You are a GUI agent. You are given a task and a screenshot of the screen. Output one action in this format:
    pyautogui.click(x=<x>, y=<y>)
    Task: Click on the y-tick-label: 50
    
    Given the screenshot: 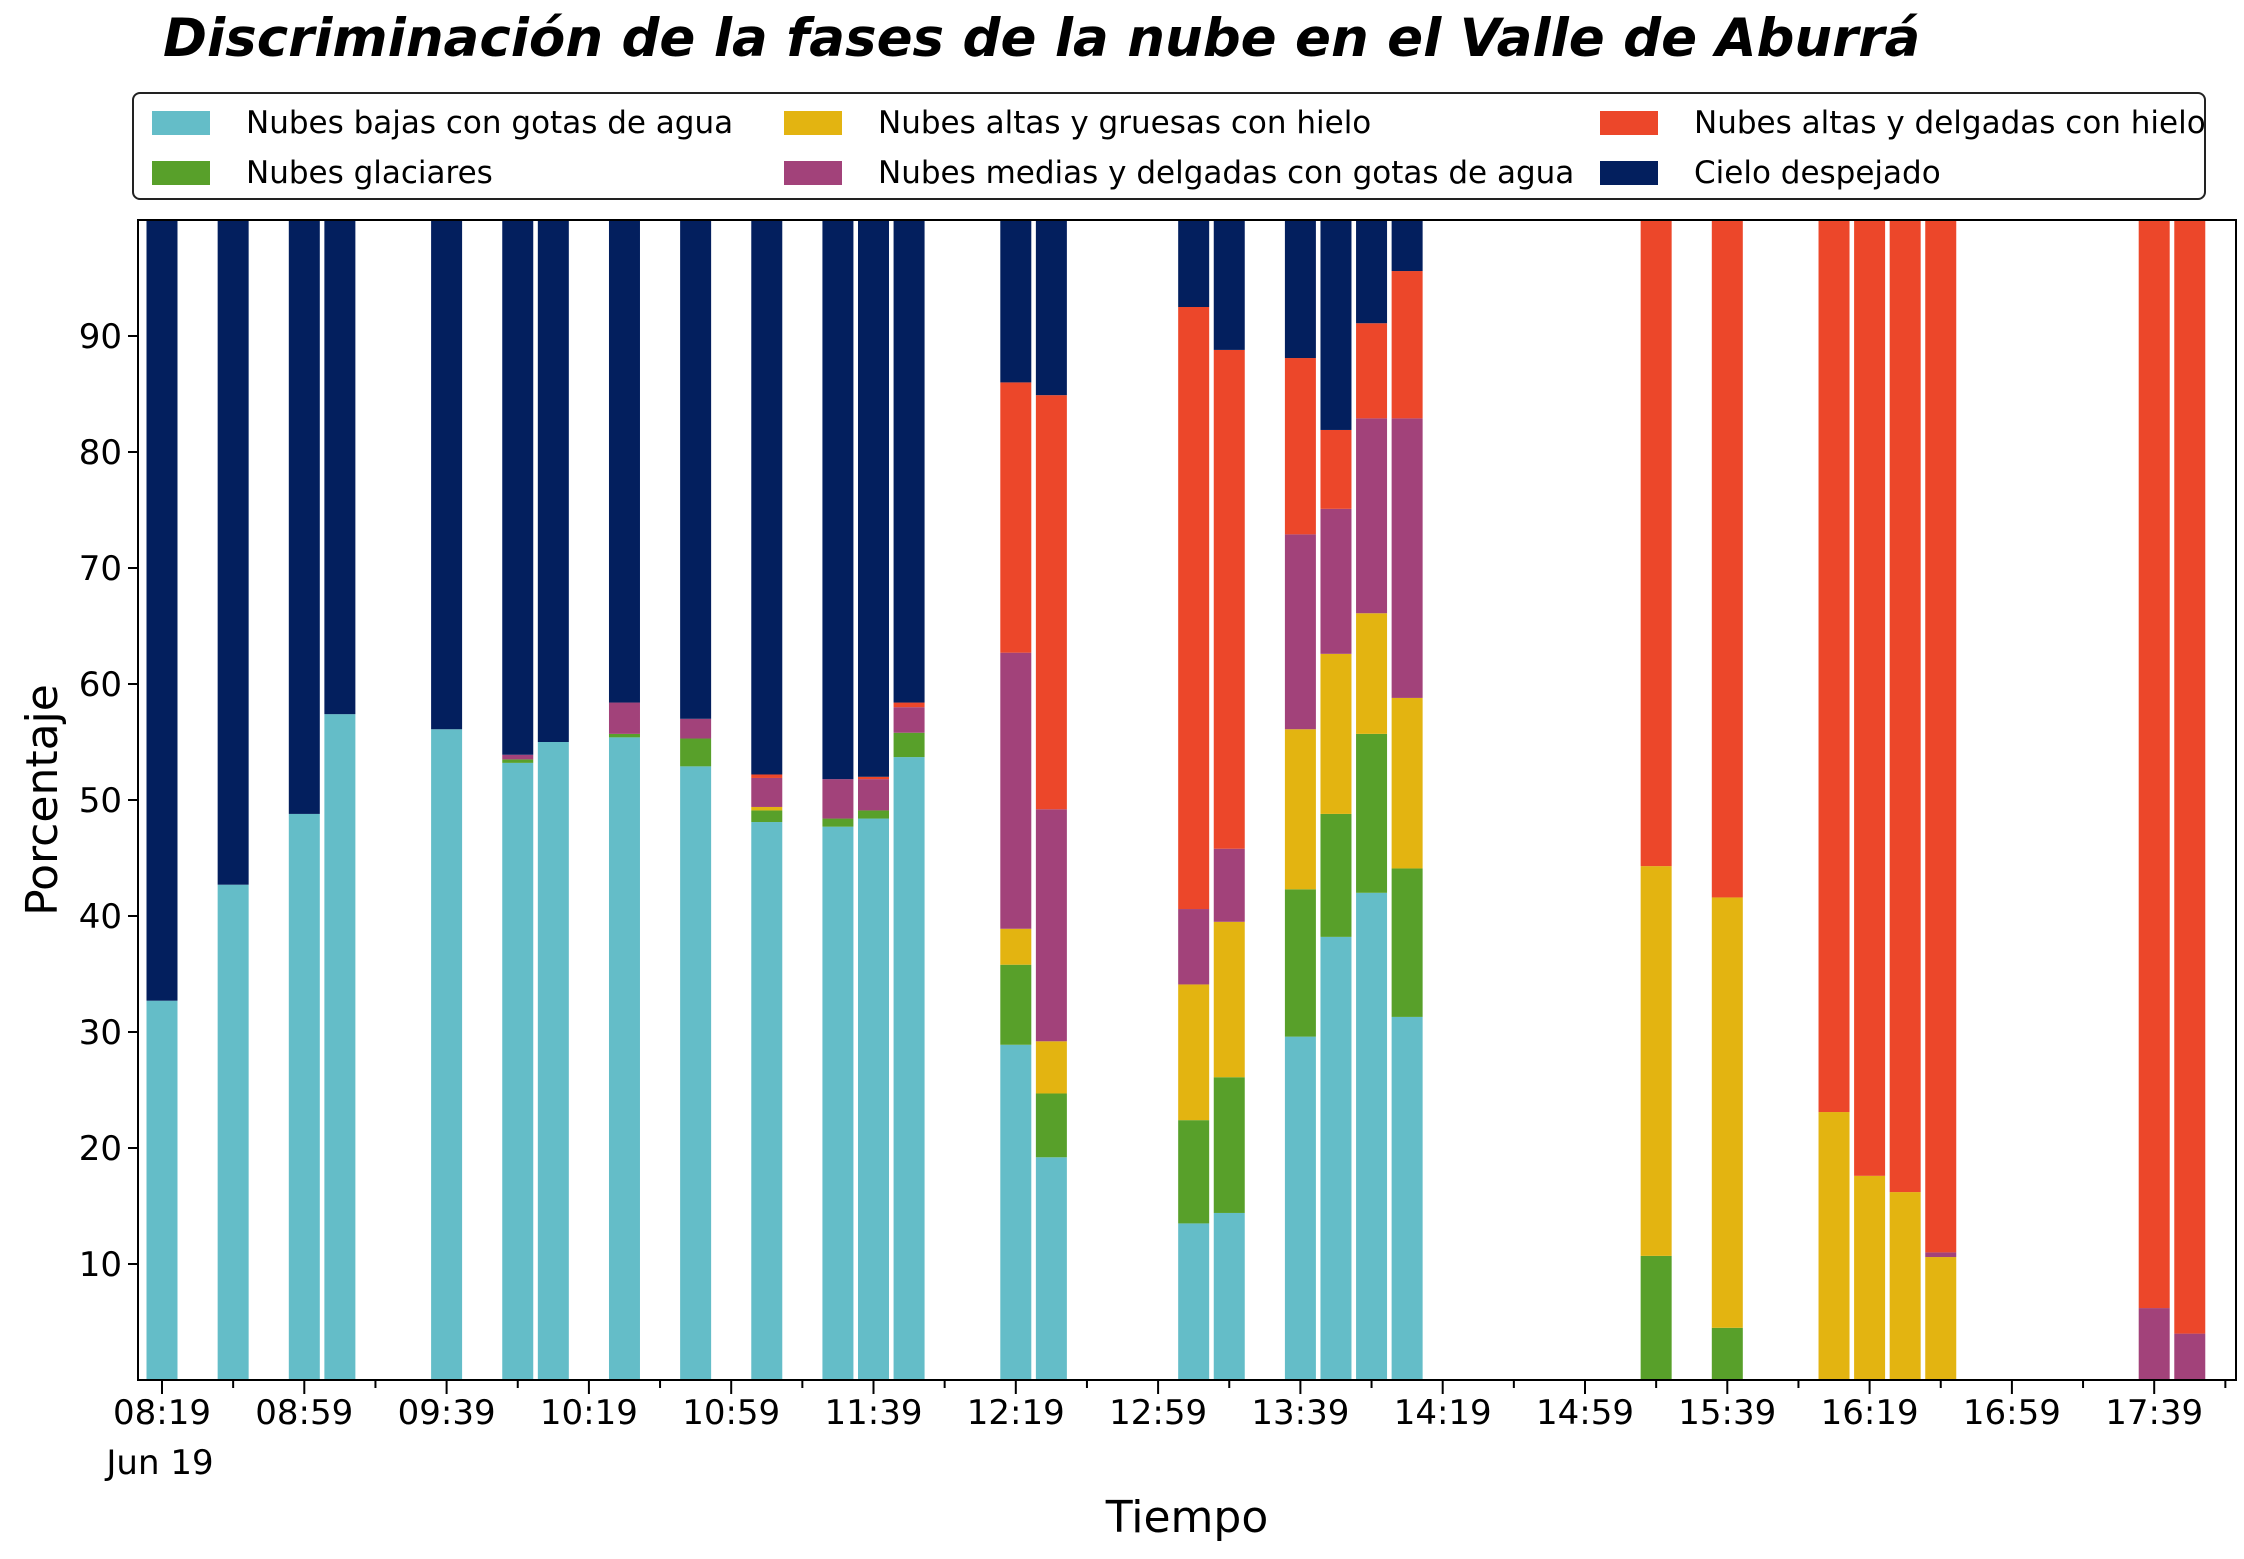 What is the action you would take?
    pyautogui.click(x=100, y=801)
    